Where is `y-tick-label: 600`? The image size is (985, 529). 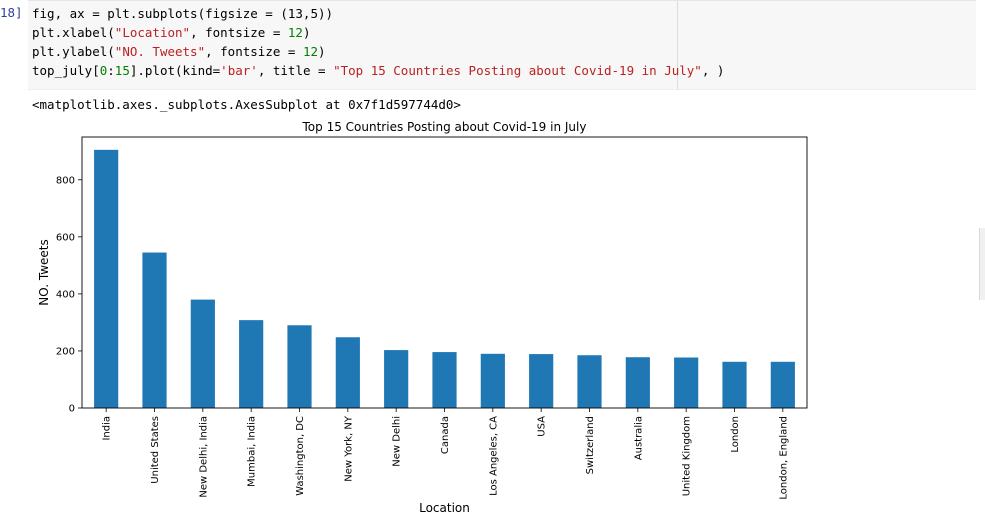
y-tick-label: 600 is located at coordinates (65, 237).